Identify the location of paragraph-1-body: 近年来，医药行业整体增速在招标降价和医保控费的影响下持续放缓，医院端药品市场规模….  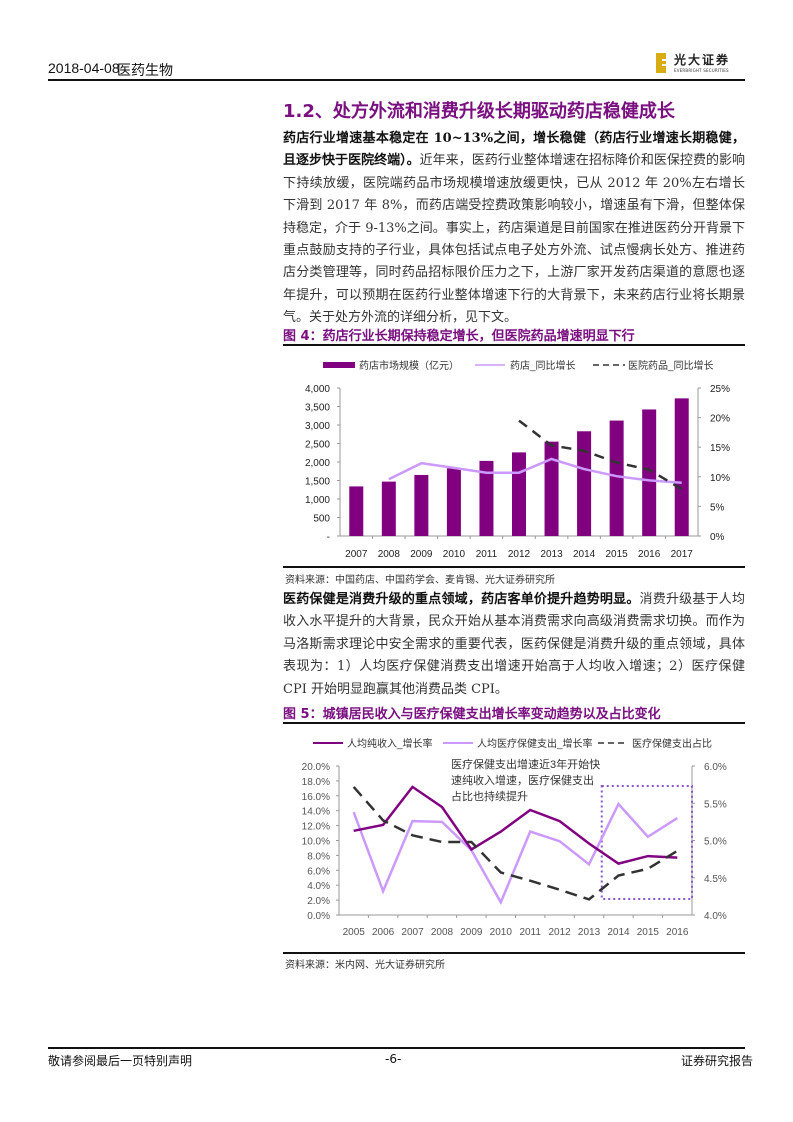
(514, 239).